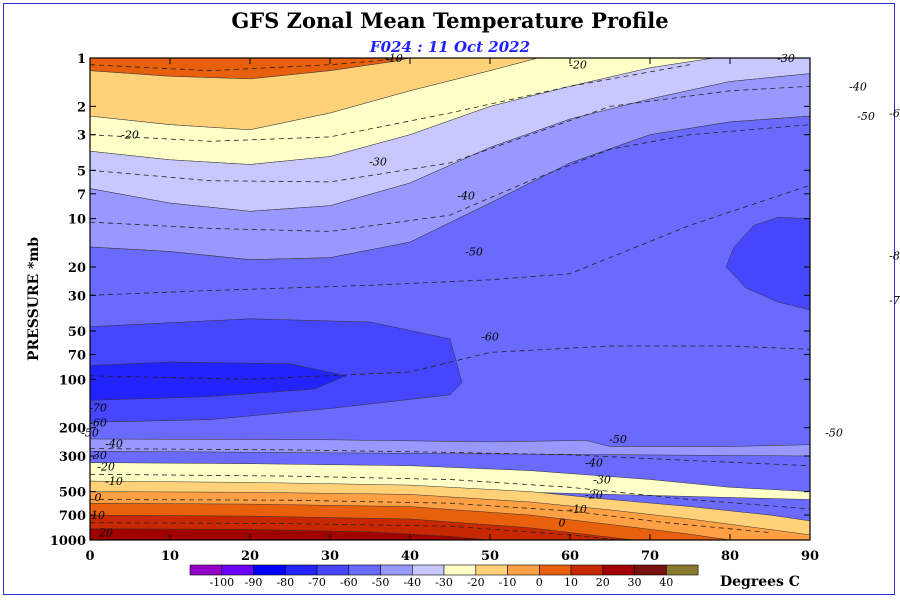 Image resolution: width=900 pixels, height=600 pixels. I want to click on legend-level-label: -30, so click(444, 582).